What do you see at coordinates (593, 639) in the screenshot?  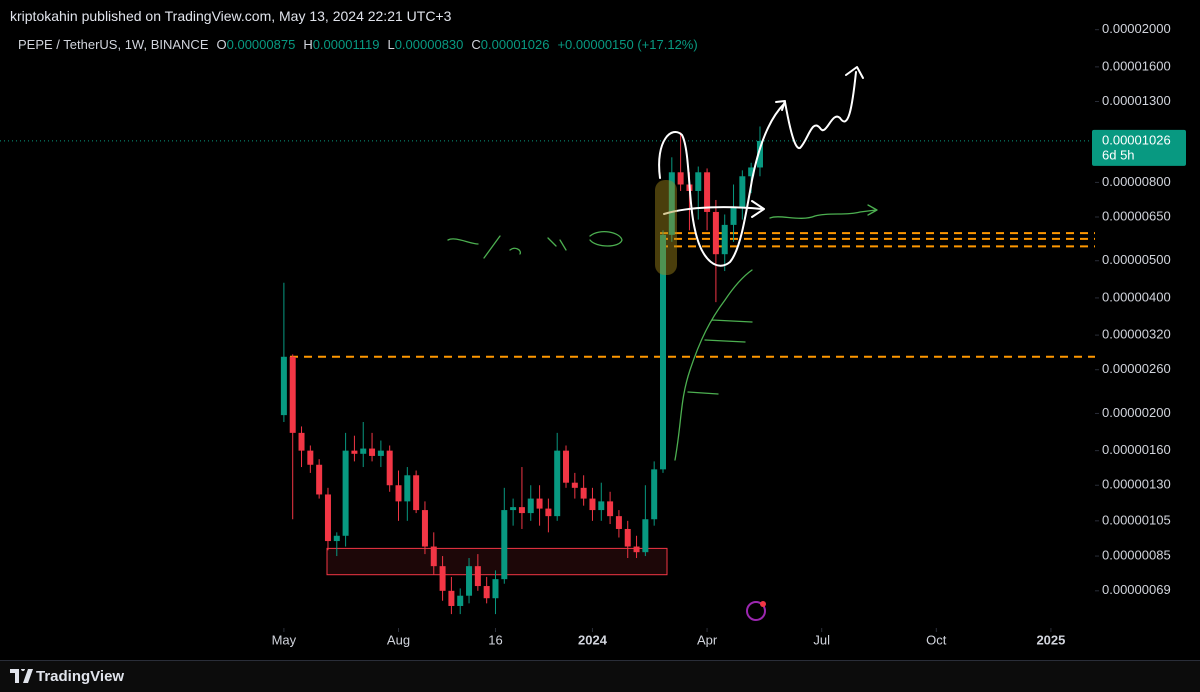 I see `x-tick-label: 2024` at bounding box center [593, 639].